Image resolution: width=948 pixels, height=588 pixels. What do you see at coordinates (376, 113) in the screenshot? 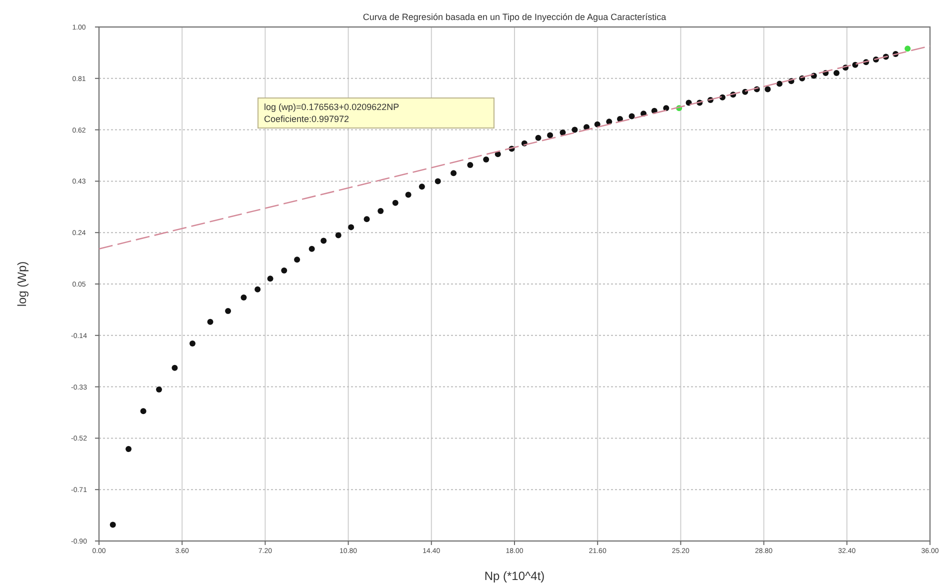
I see `note-box: log (wp)=0.176563+0.0209622NP Coeficiente:0.997972` at bounding box center [376, 113].